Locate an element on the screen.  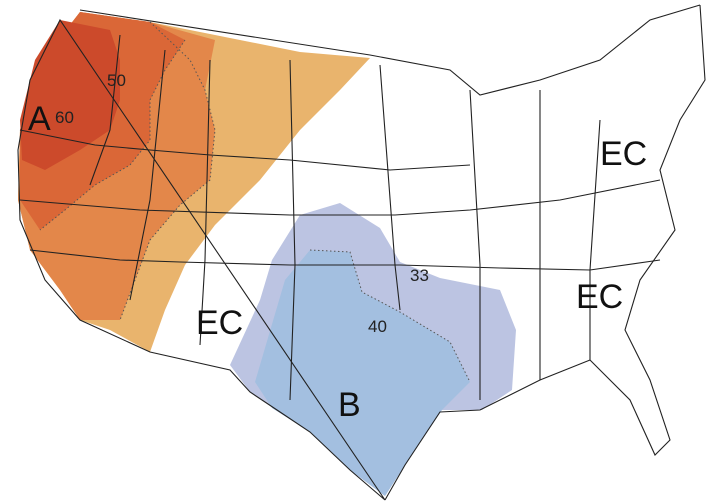
contour-label: 33 is located at coordinates (419, 275).